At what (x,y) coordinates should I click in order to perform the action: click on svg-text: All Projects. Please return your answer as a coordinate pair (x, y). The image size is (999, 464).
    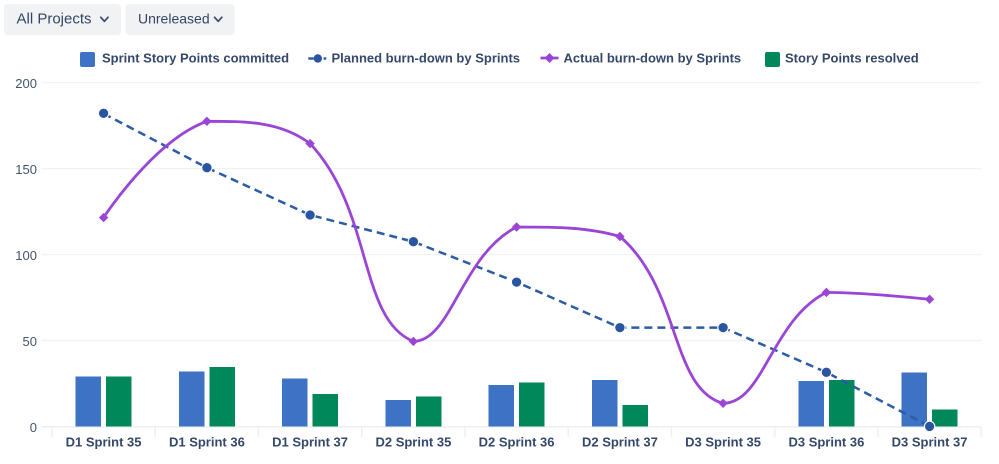
    Looking at the image, I should click on (54, 19).